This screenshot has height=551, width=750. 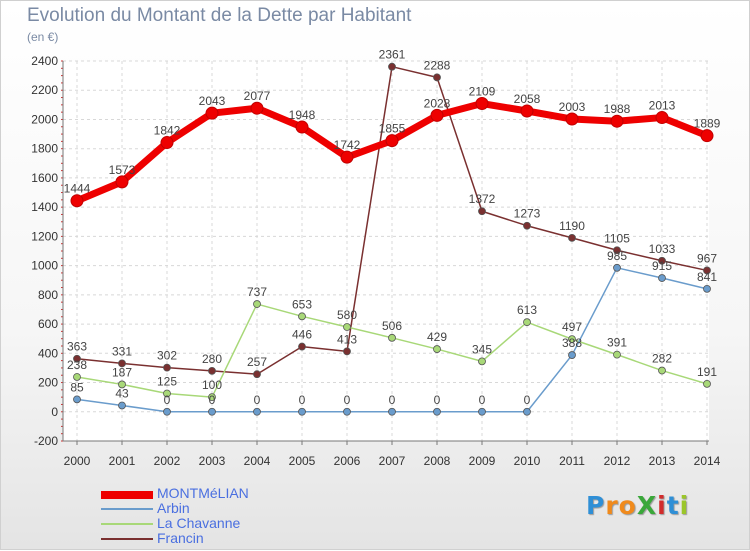 I want to click on legend-label-la-chavanne: La Chavanne, so click(x=199, y=523).